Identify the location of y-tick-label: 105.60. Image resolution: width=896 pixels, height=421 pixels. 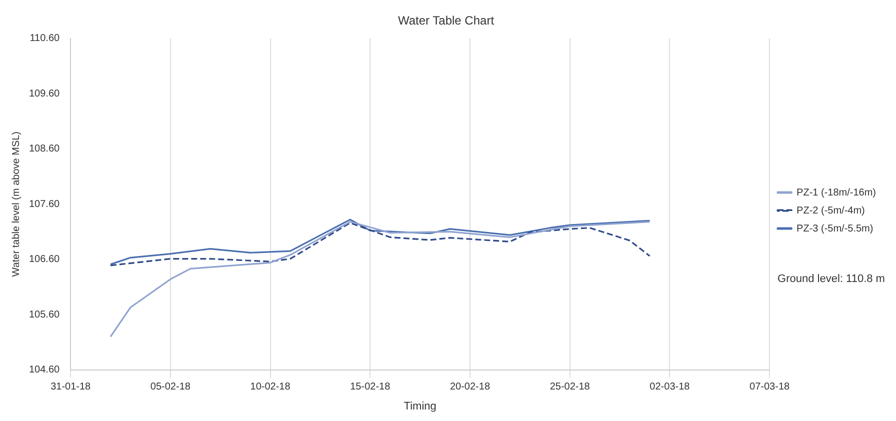
(44, 314).